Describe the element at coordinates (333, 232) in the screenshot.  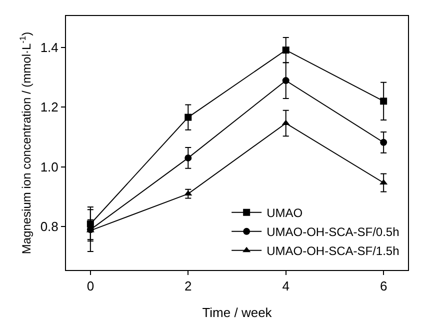
I see `legend-label: UMAO-OH-SCA-SF/0.5h` at that location.